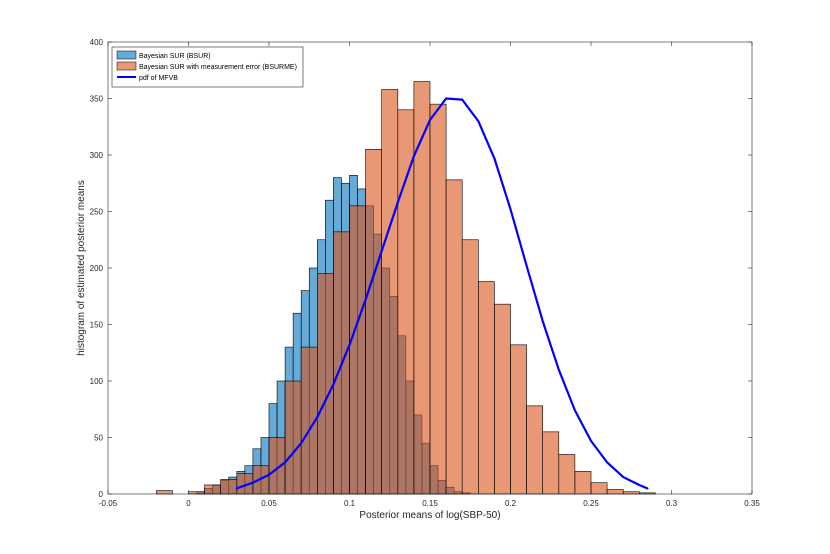  I want to click on x-tick-label: 0.05, so click(269, 503).